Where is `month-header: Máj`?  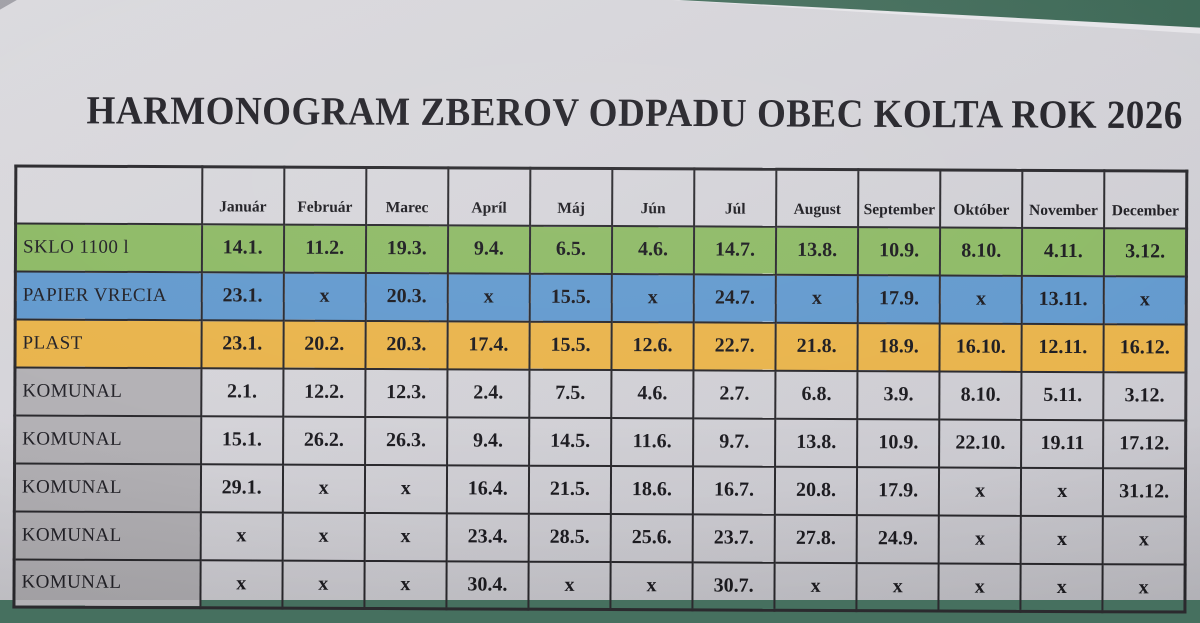 month-header: Máj is located at coordinates (571, 197).